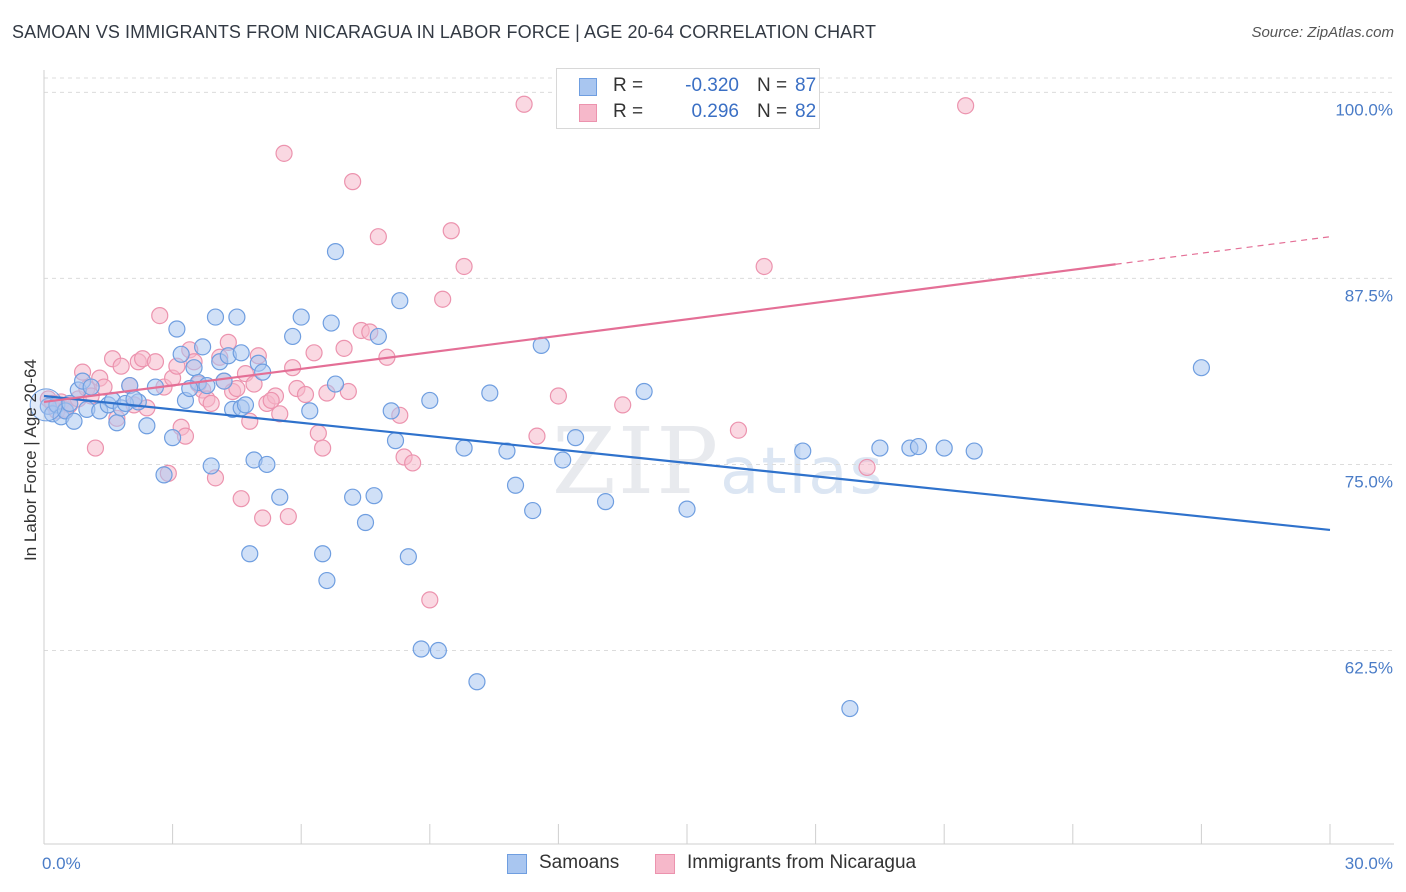 This screenshot has height=892, width=1406. Describe the element at coordinates (1369, 295) in the screenshot. I see `y-tick-label: 87.5%` at that location.